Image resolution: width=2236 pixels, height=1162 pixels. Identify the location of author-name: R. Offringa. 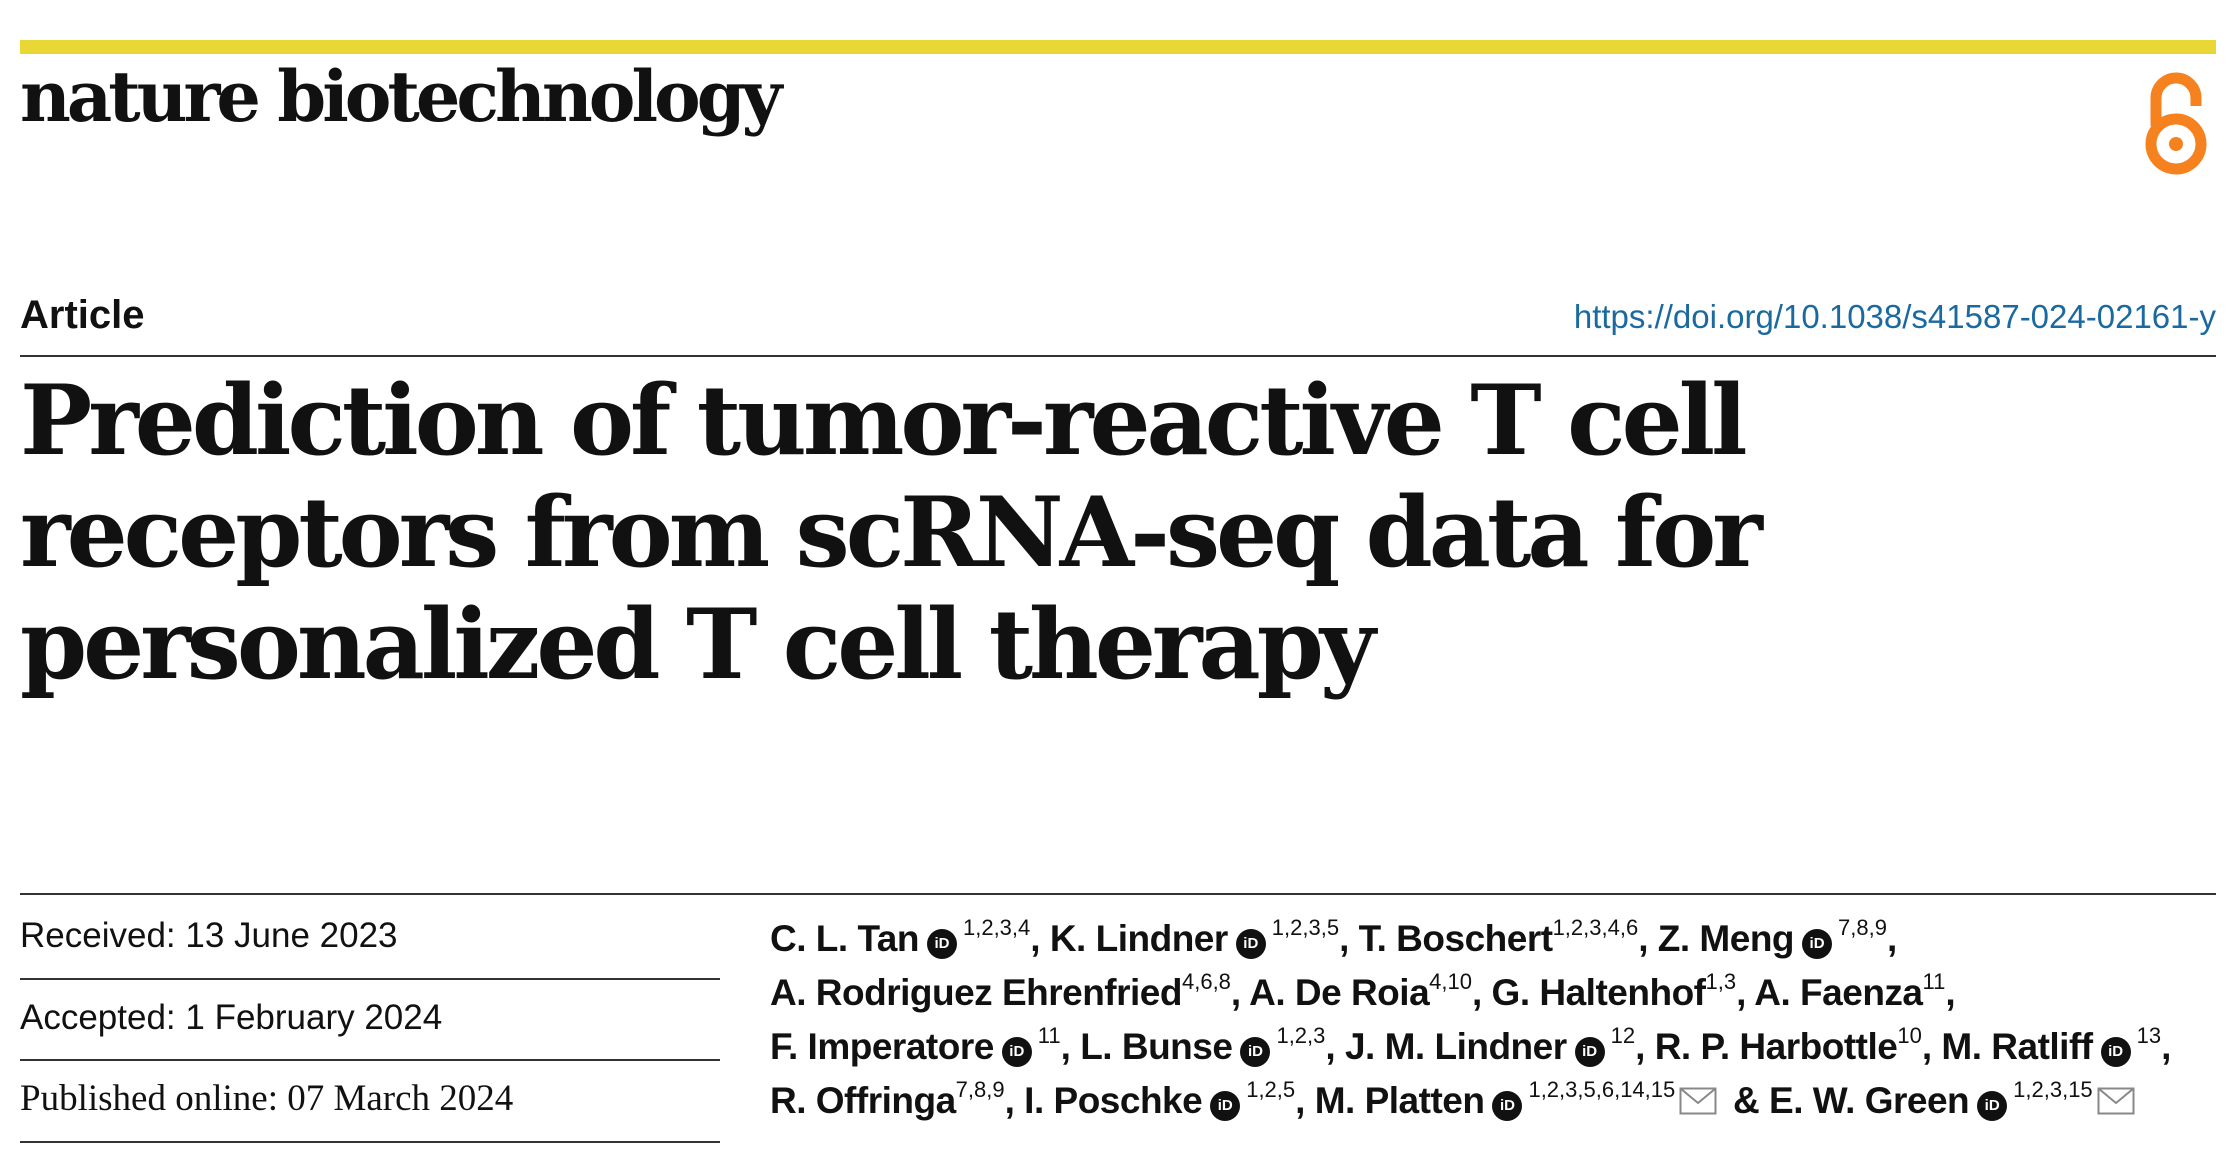
(863, 1100).